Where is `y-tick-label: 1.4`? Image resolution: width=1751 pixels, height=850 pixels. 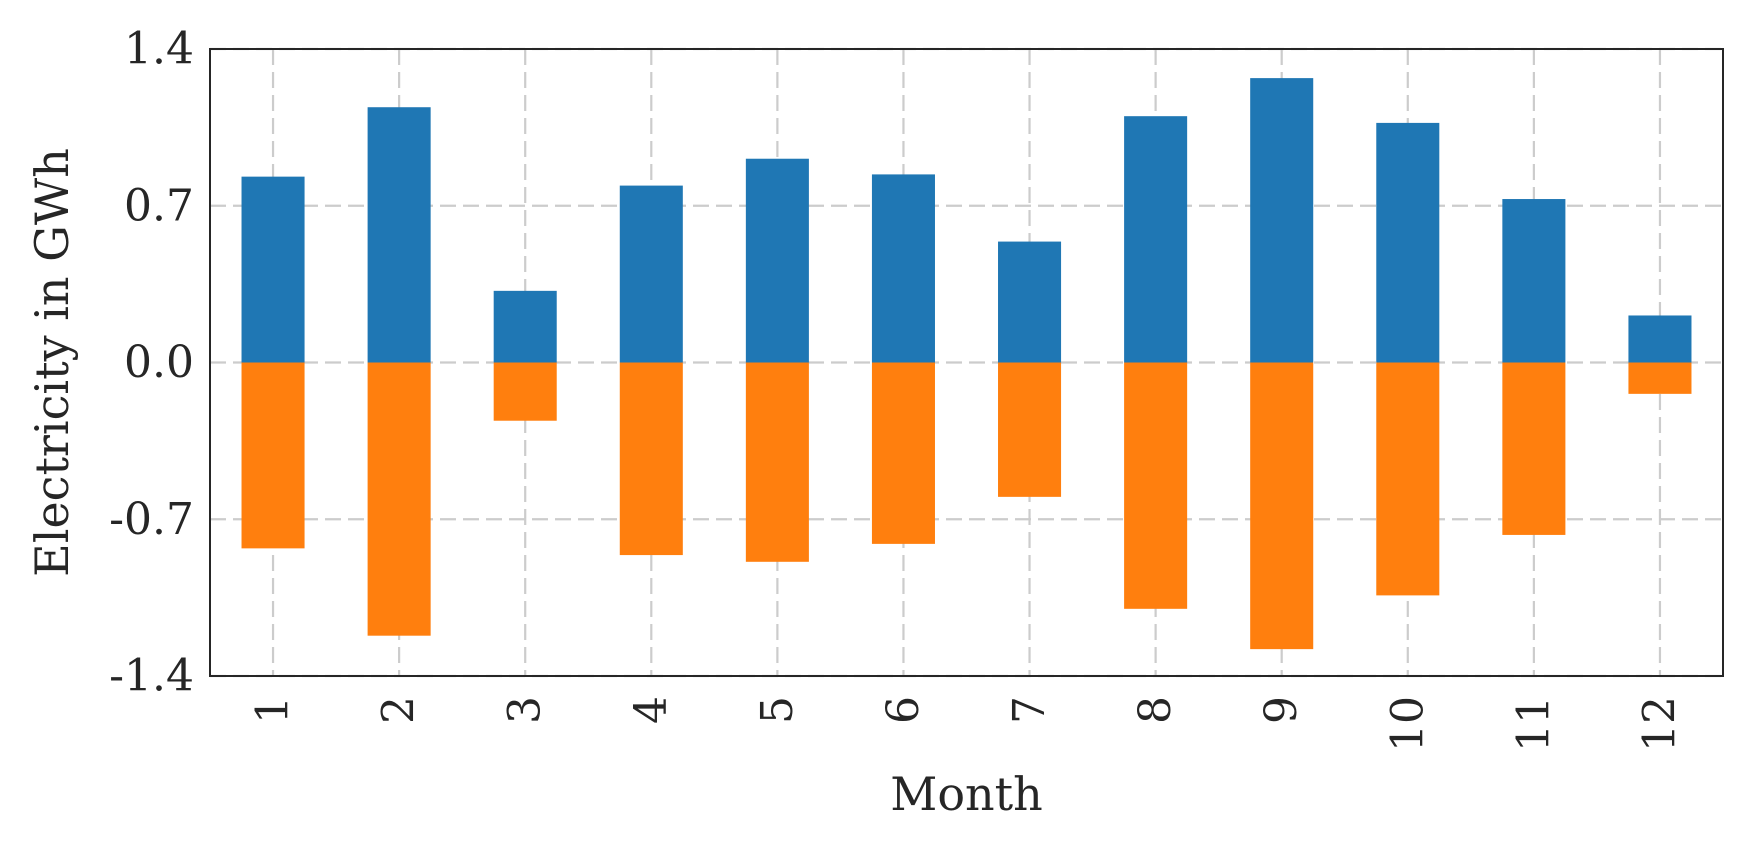
y-tick-label: 1.4 is located at coordinates (159, 49).